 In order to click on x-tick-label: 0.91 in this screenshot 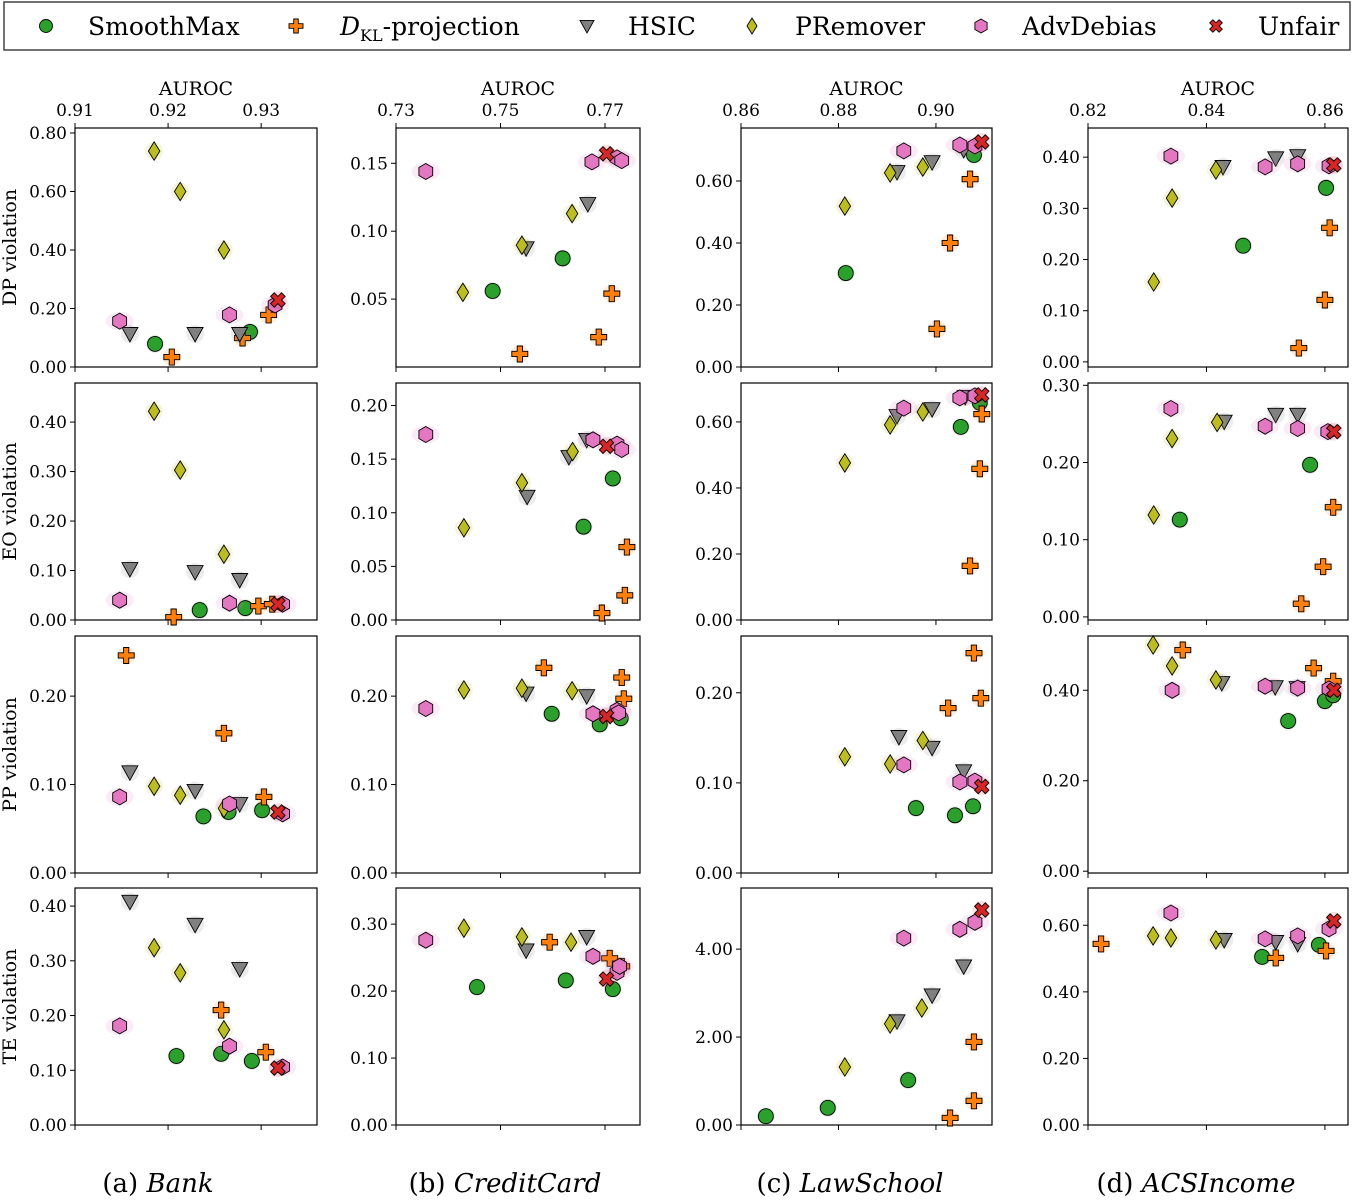, I will do `click(75, 111)`.